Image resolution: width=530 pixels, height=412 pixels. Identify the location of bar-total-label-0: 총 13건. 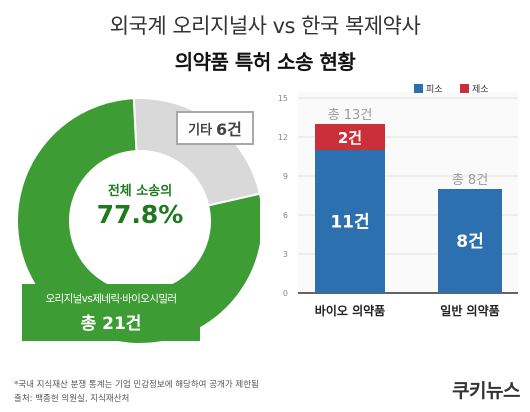
(350, 115).